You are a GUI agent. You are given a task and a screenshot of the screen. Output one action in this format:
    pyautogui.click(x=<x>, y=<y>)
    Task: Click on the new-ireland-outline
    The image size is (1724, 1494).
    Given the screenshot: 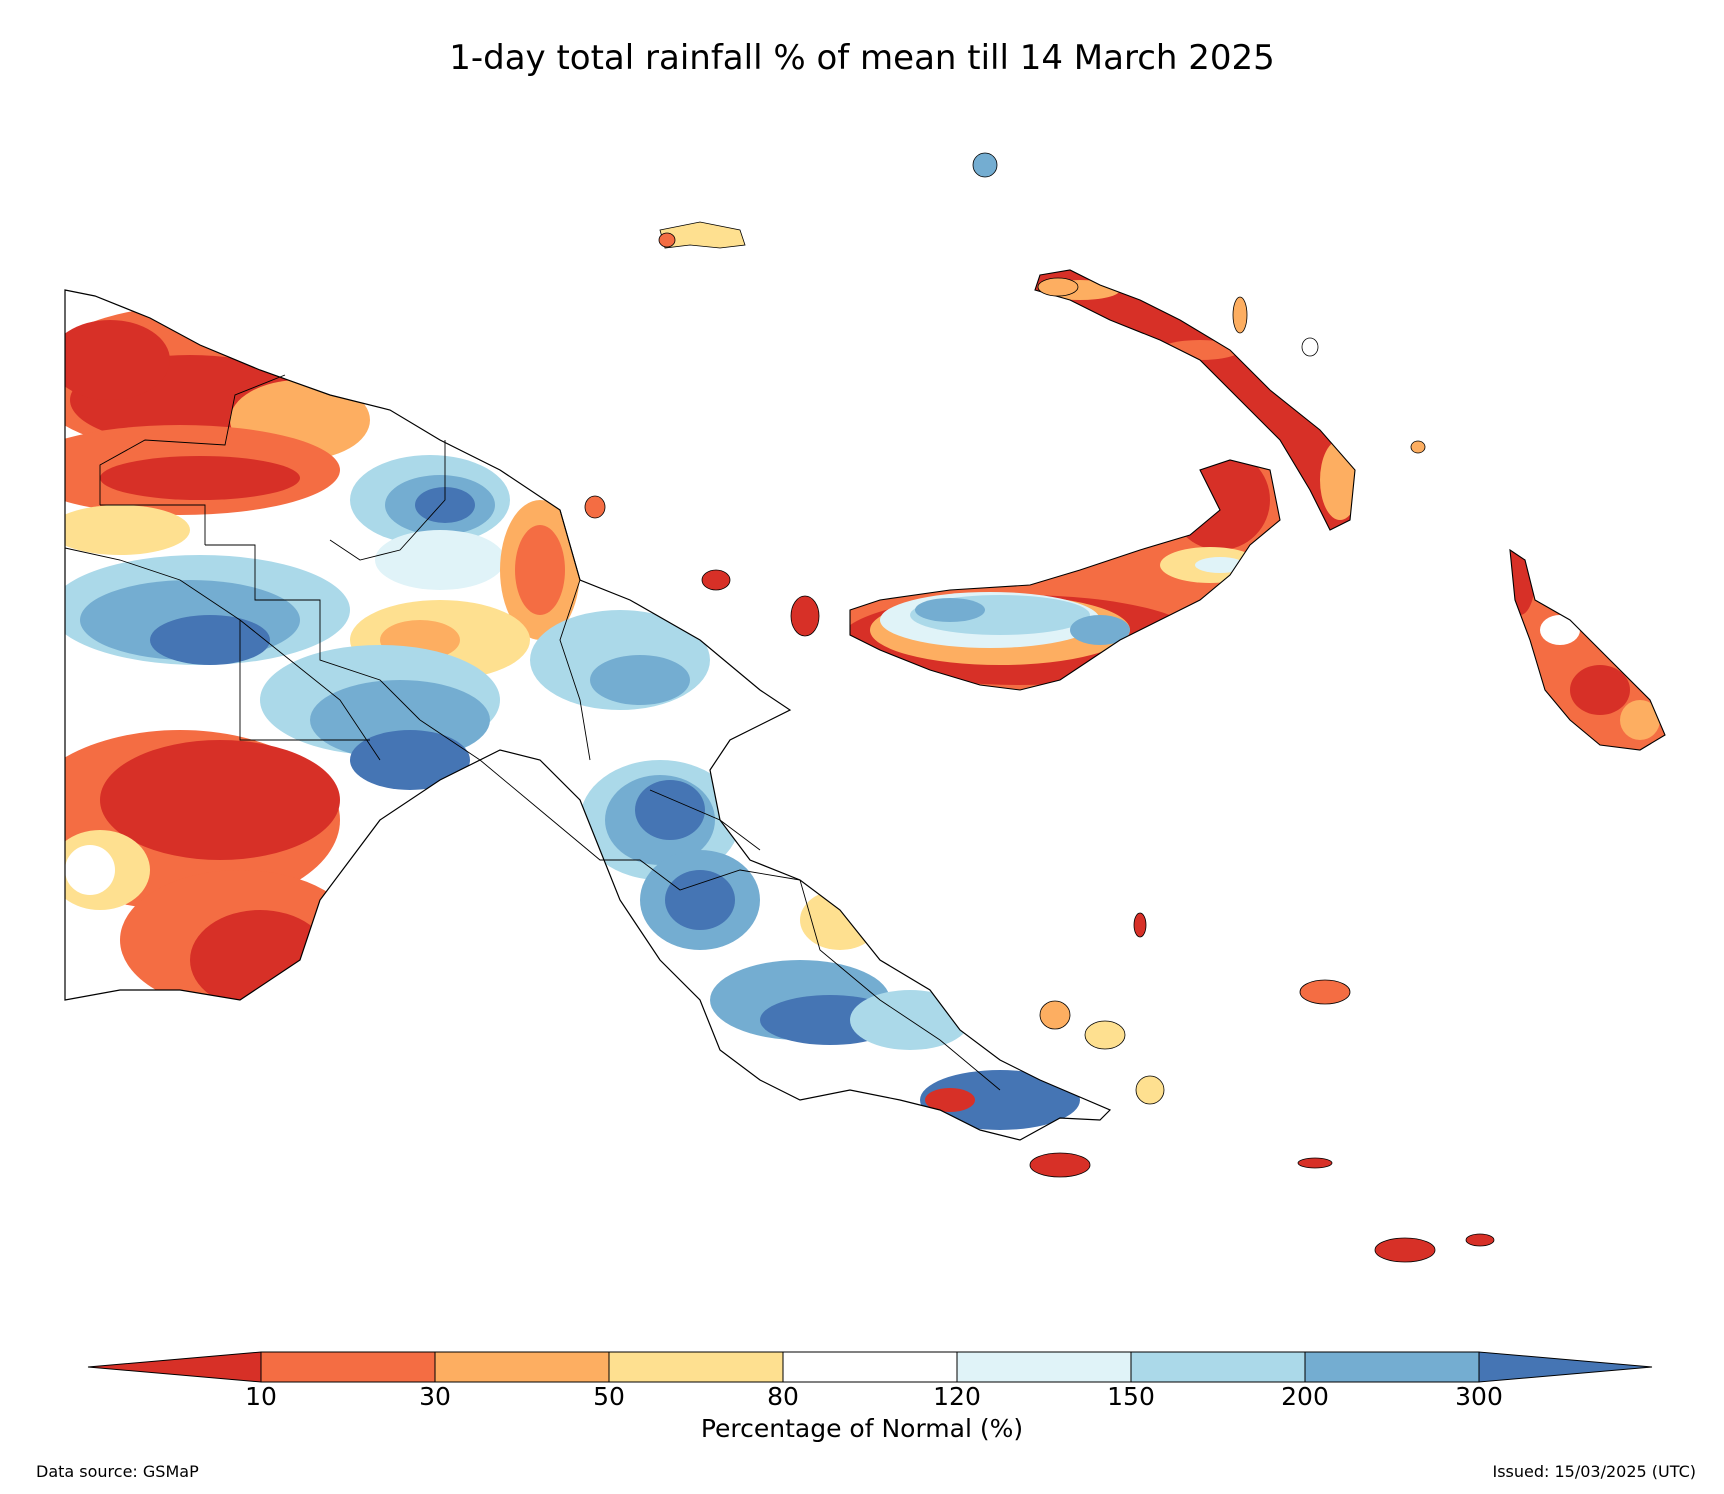 What is the action you would take?
    pyautogui.click(x=1195, y=400)
    